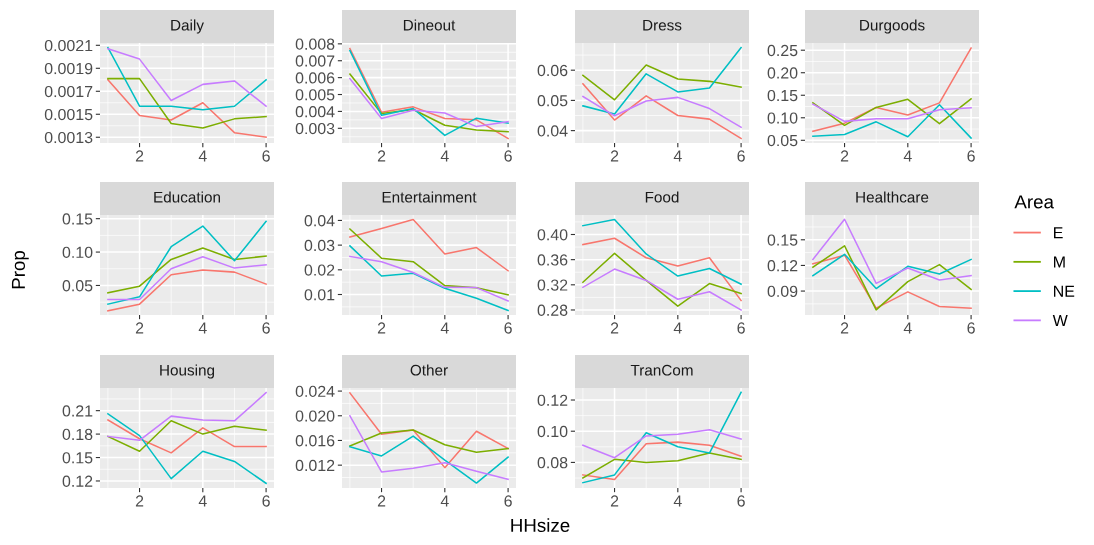 This screenshot has width=1094, height=545. Describe the element at coordinates (315, 61) in the screenshot. I see `y-tick-label: 0.007` at that location.